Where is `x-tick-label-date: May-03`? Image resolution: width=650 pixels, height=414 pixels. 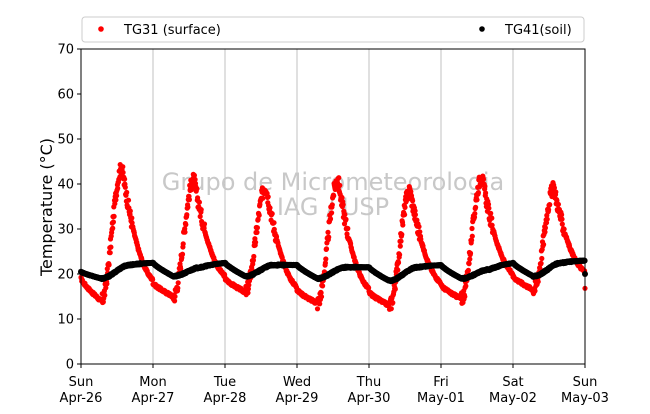
x-tick-label-date: May-03 is located at coordinates (585, 398).